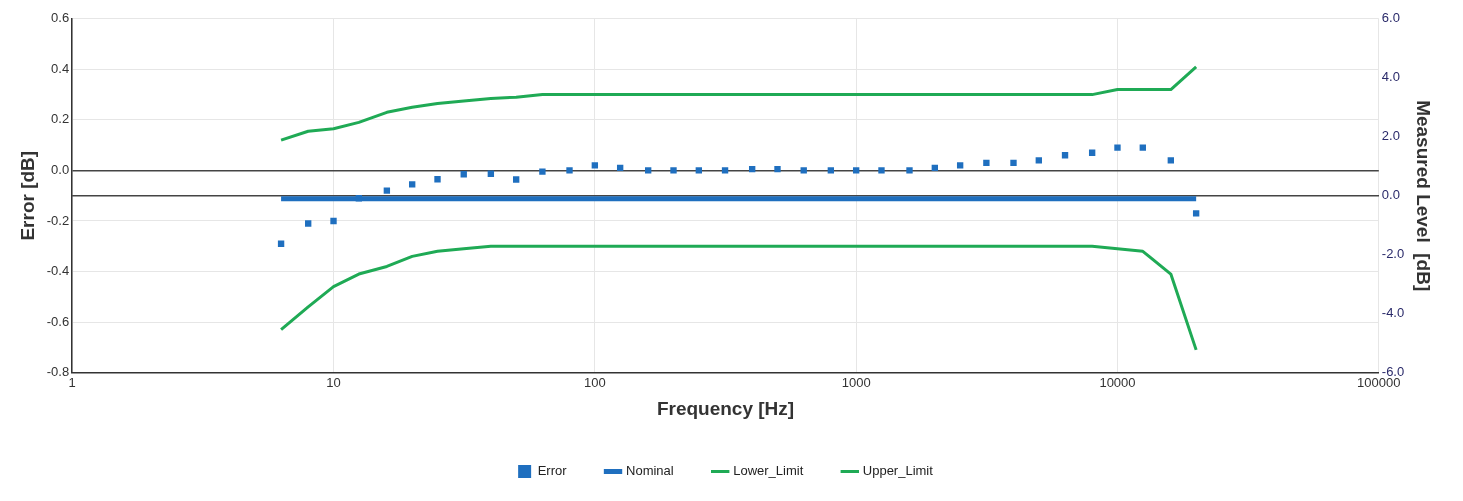 This screenshot has width=1463, height=501. What do you see at coordinates (856, 382) in the screenshot?
I see `x-tick-label: 1000` at bounding box center [856, 382].